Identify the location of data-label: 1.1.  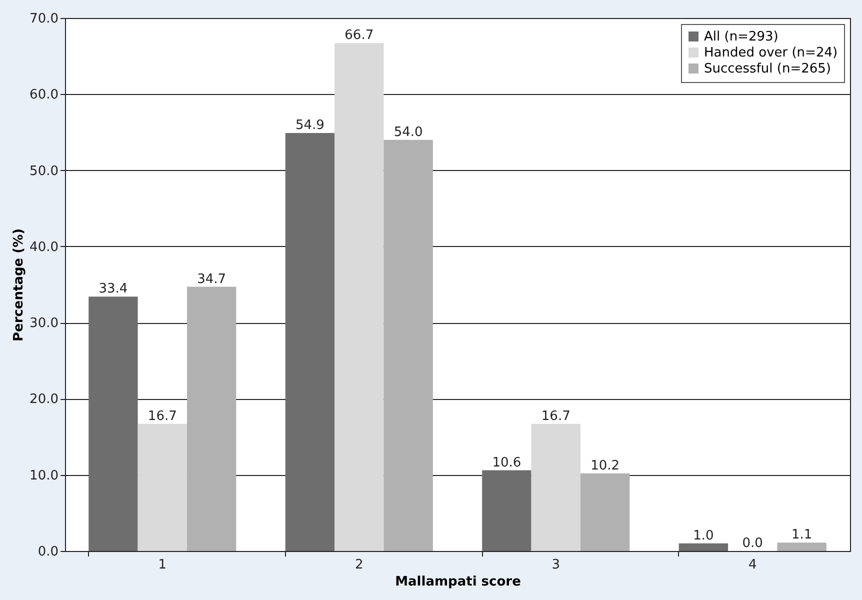
(801, 535).